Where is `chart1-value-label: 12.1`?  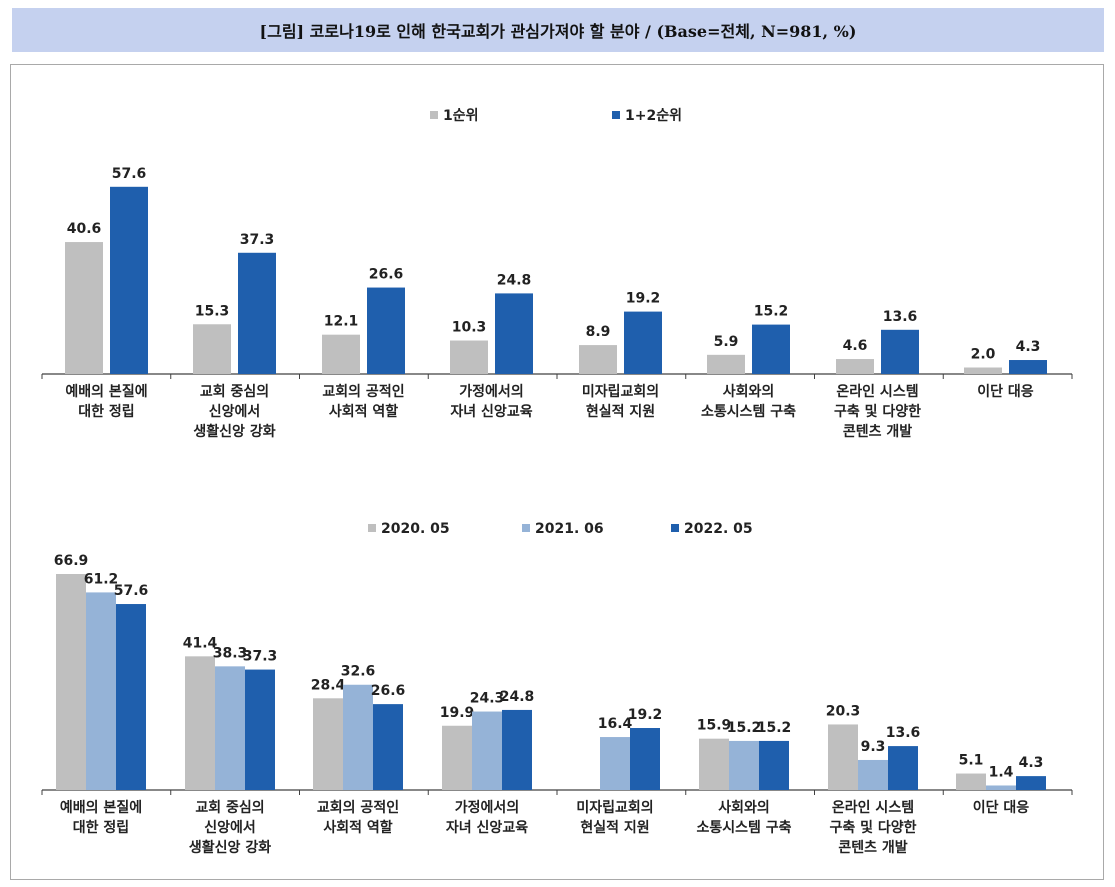
chart1-value-label: 12.1 is located at coordinates (341, 322).